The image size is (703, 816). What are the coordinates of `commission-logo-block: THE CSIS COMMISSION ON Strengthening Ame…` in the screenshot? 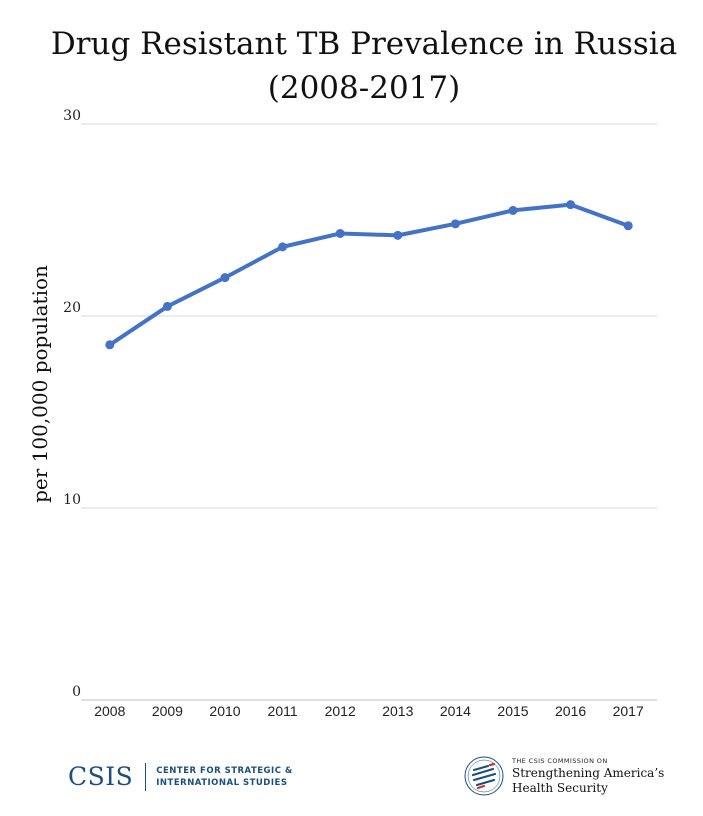 It's located at (564, 776).